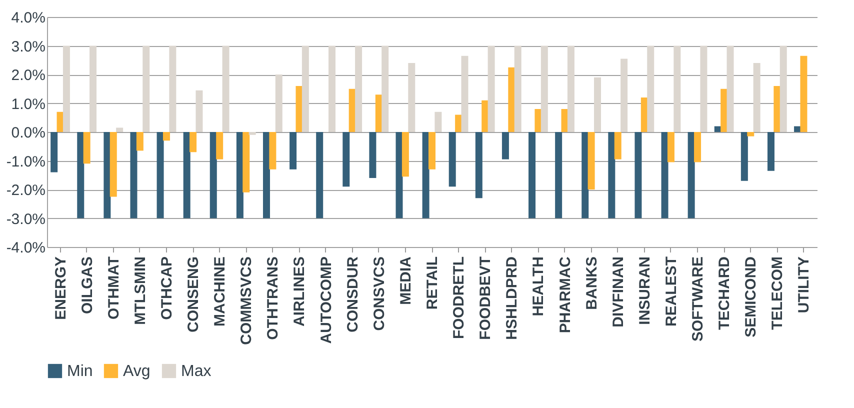 The width and height of the screenshot is (854, 408). Describe the element at coordinates (777, 293) in the screenshot. I see `x-tick-label: TELECOM` at that location.